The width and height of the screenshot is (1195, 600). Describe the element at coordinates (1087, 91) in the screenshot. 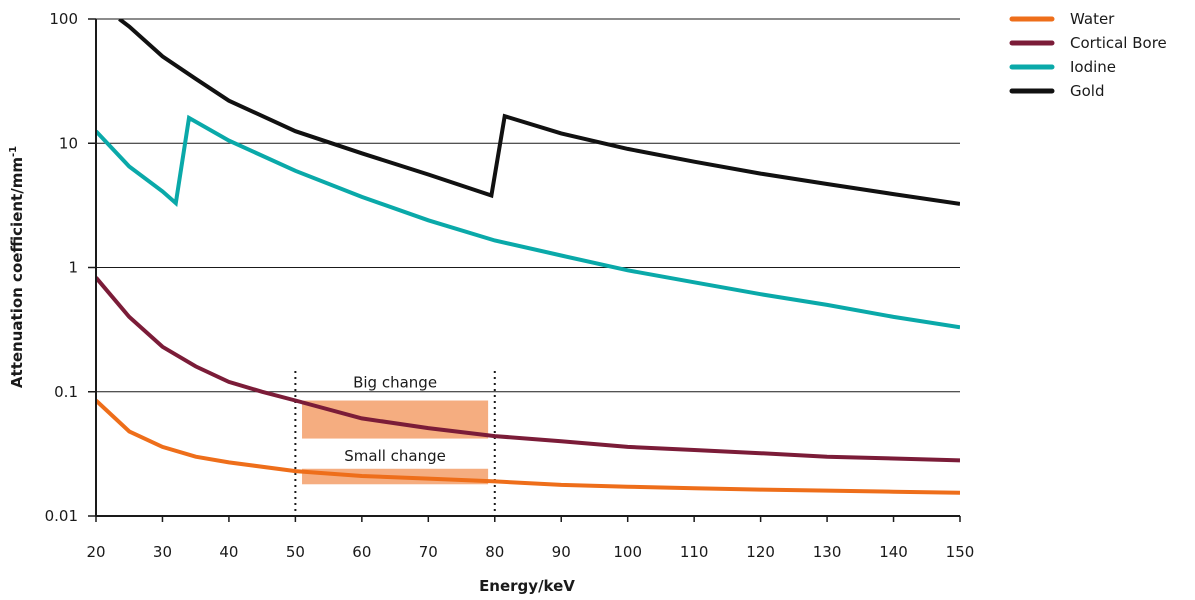

I see `legend-label: Gold` at that location.